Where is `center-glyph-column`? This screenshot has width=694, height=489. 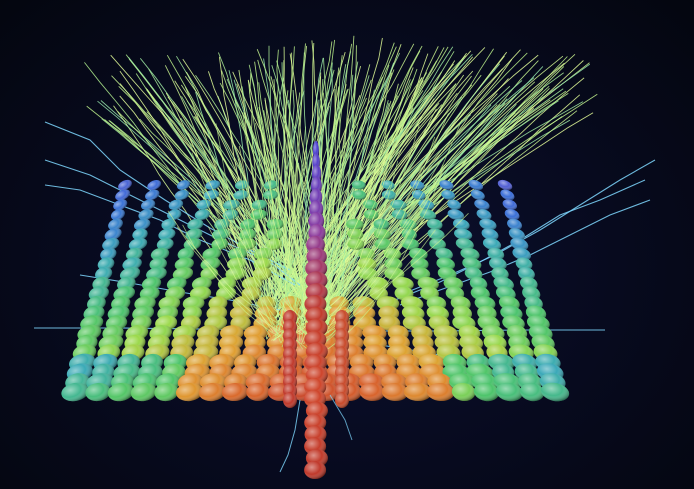 center-glyph-column is located at coordinates (316, 310).